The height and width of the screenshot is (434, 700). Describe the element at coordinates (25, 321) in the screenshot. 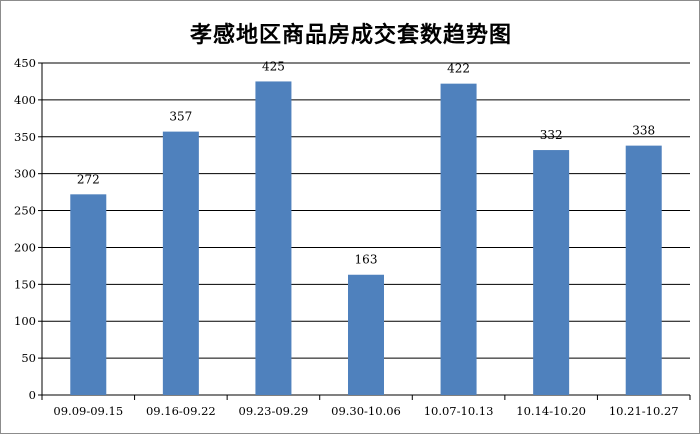

I see `y-tick-label: 100` at that location.